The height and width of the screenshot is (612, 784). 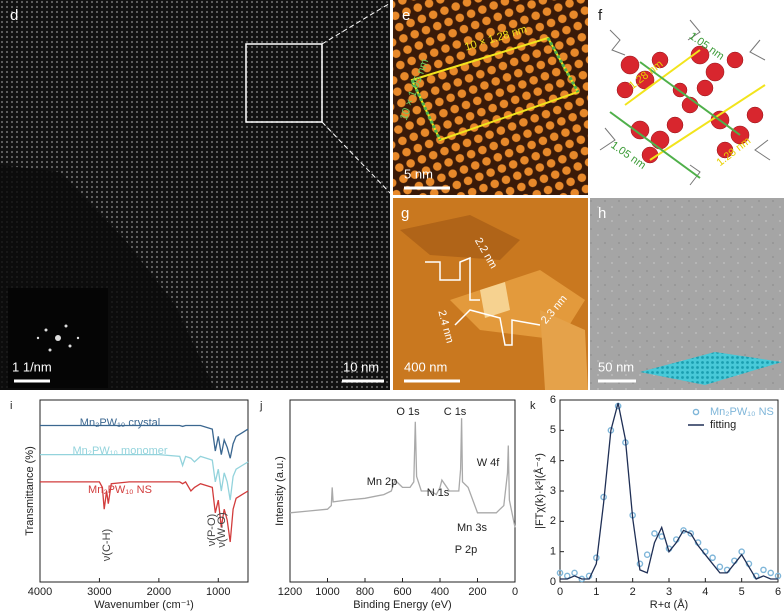 I want to click on x-tick-label: 2000, so click(x=159, y=592).